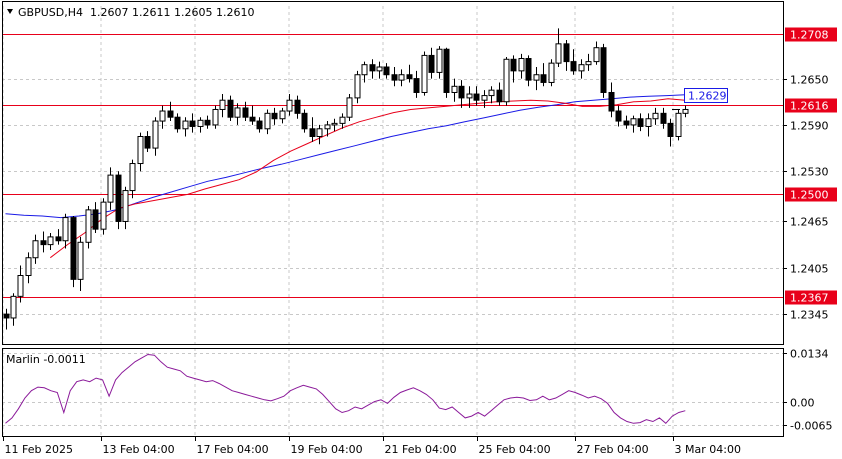 The height and width of the screenshot is (459, 842). What do you see at coordinates (39, 449) in the screenshot?
I see `time-tick-label: 11 Feb 2025` at bounding box center [39, 449].